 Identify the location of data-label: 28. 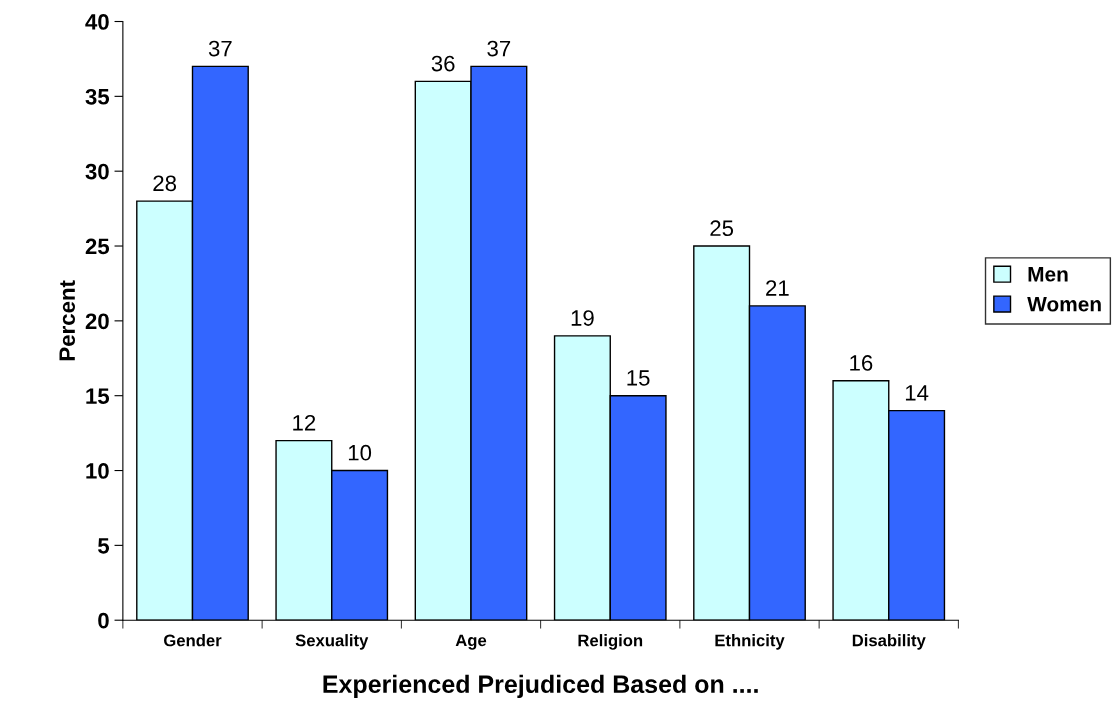
(165, 183).